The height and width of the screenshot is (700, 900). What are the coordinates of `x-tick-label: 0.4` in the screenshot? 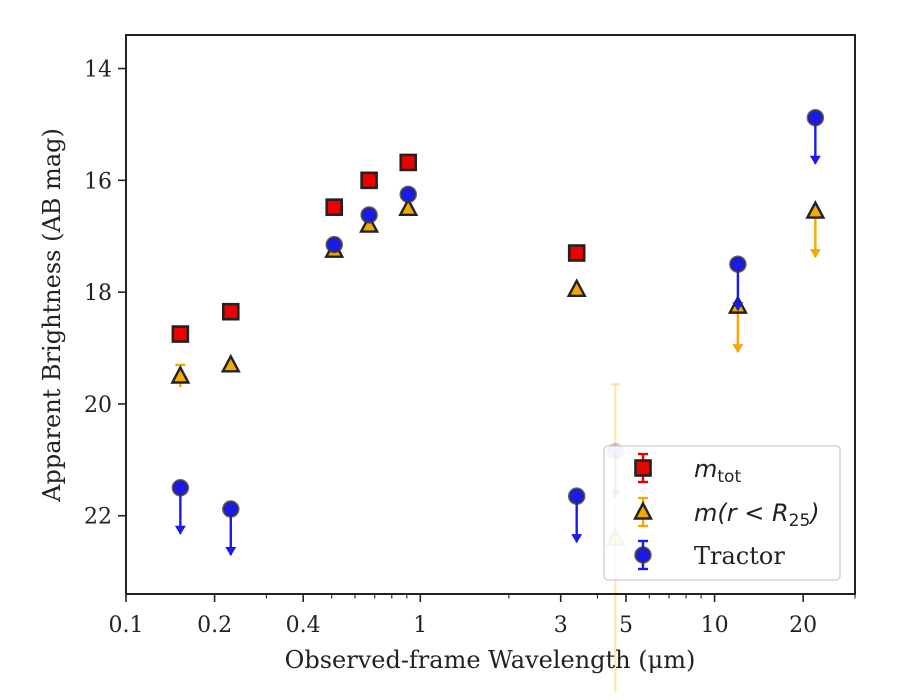 It's located at (303, 625).